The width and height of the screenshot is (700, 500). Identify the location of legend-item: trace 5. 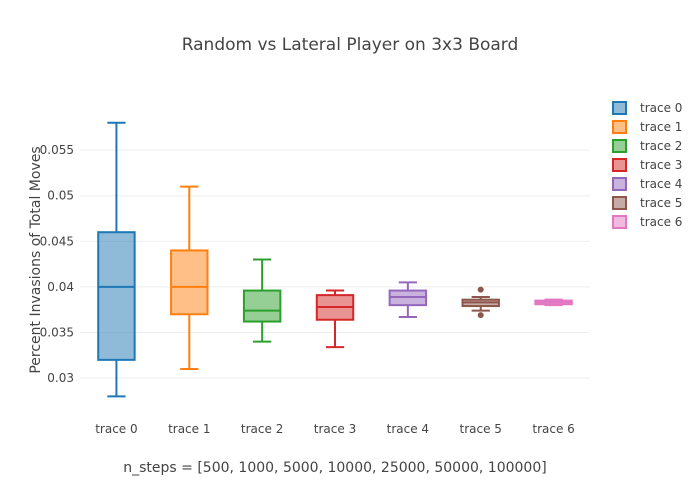
(647, 203).